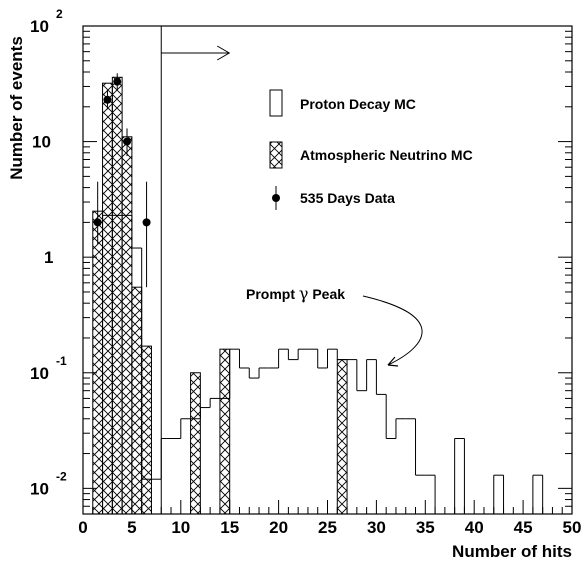  What do you see at coordinates (326, 294) in the screenshot?
I see `annotation-text-end: Peak` at bounding box center [326, 294].